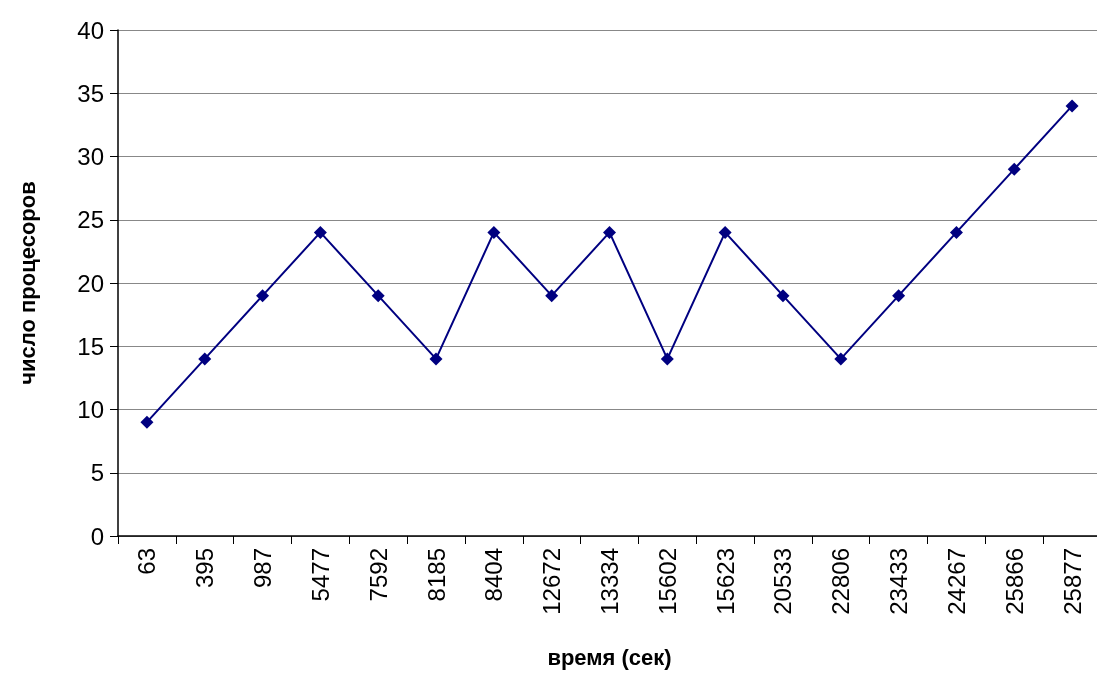 The width and height of the screenshot is (1097, 678). I want to click on y-tick-label: 5, so click(97, 473).